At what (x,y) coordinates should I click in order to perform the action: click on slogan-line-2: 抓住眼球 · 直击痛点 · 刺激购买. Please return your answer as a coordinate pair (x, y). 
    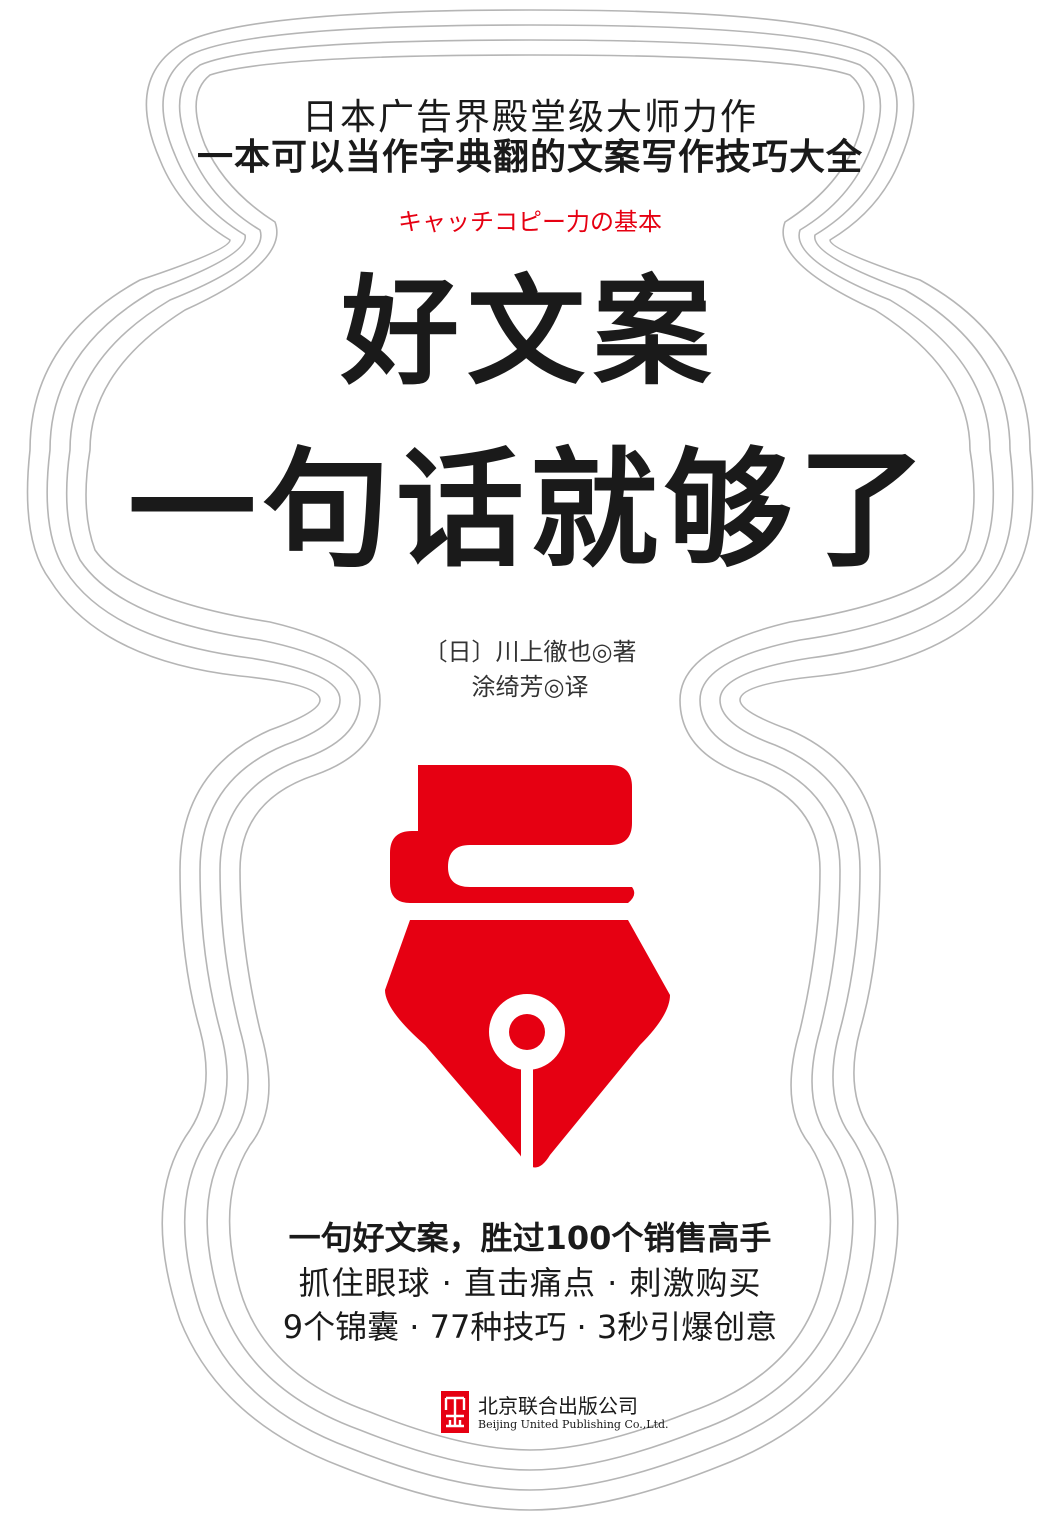
    Looking at the image, I should click on (530, 1283).